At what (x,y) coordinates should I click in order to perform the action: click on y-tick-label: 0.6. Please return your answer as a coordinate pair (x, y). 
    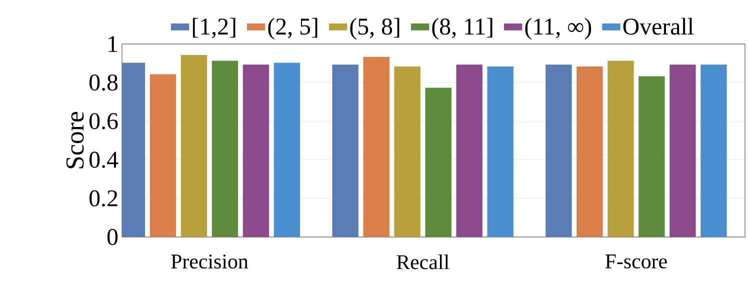
    Looking at the image, I should click on (104, 121).